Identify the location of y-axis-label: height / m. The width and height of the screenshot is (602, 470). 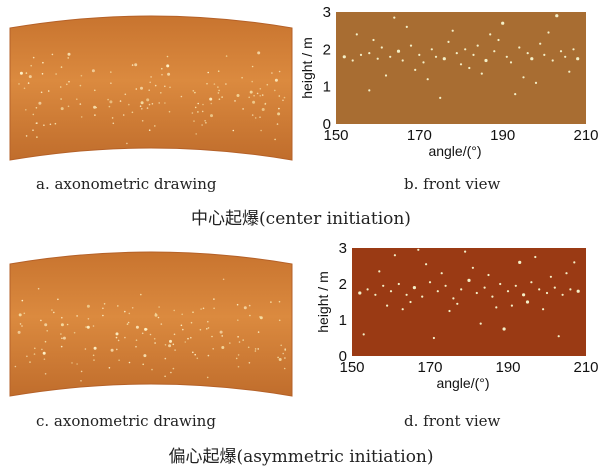
(307, 67).